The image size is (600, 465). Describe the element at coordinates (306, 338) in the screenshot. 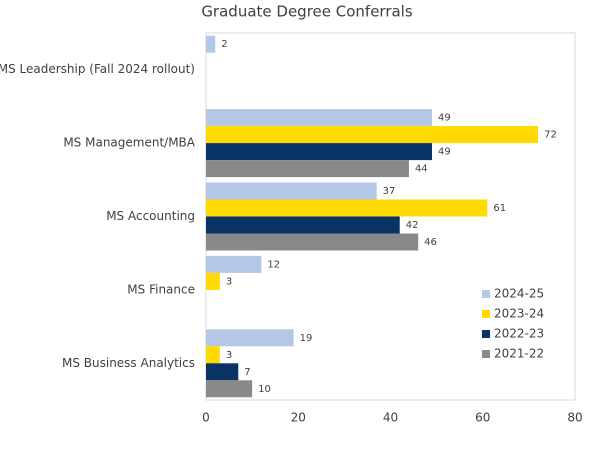

I see `data-label: 19` at that location.